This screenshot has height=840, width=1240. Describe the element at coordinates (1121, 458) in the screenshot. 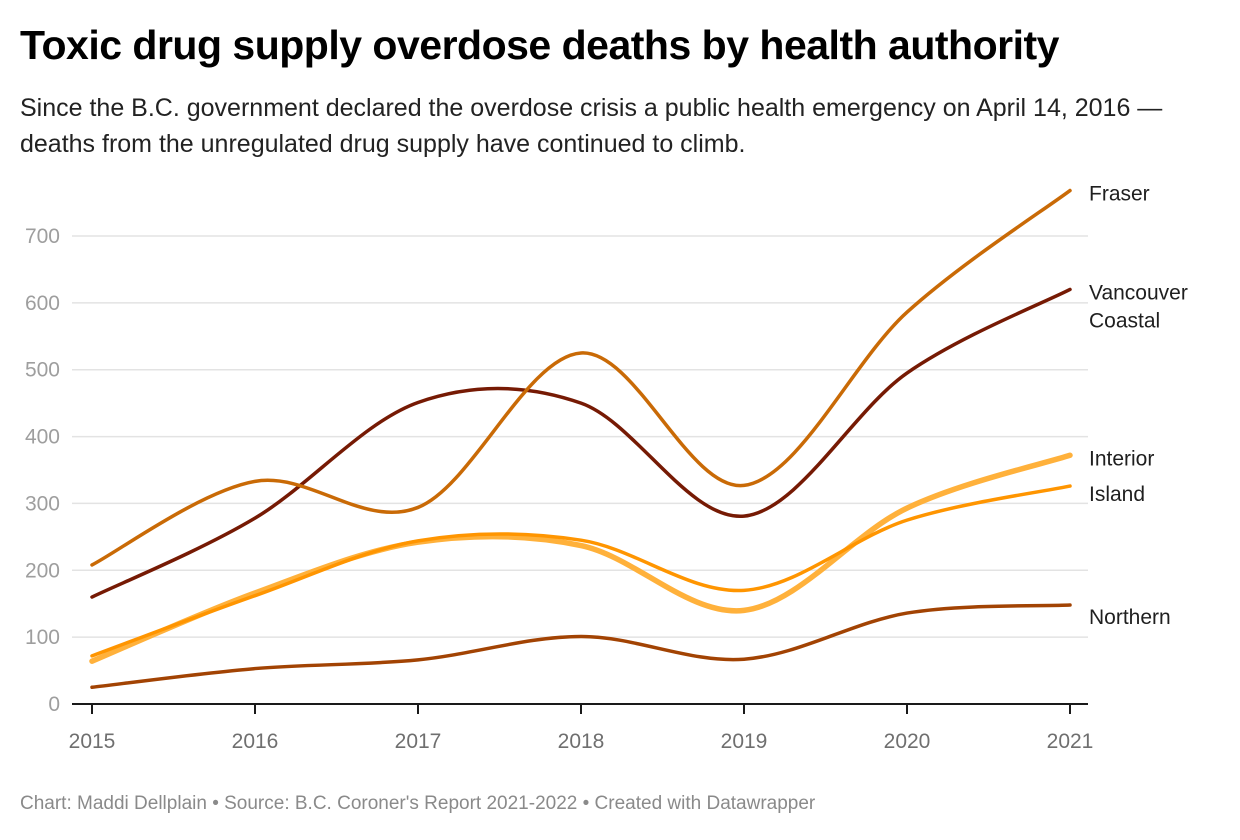

I see `series-label-interior: Interior` at that location.